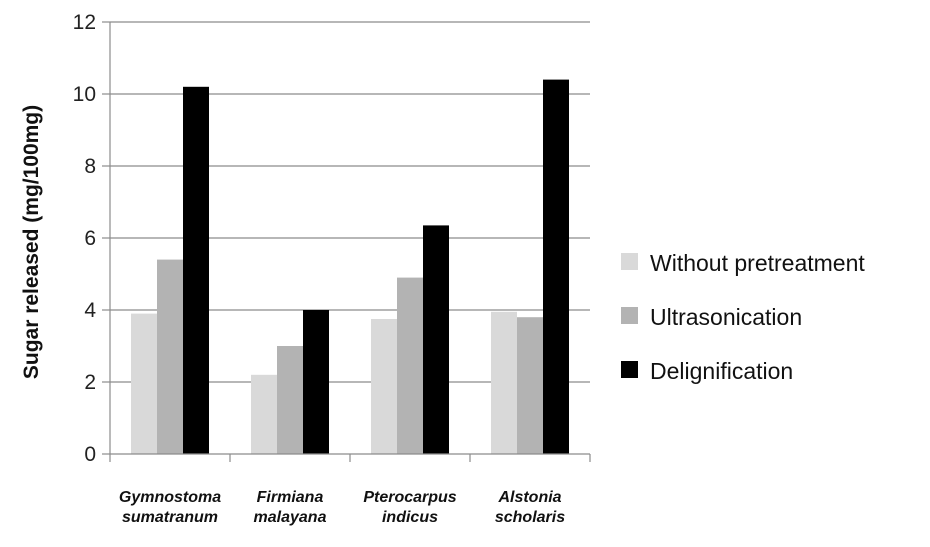 This screenshot has height=547, width=930. I want to click on y-tick-label: 6, so click(90, 238).